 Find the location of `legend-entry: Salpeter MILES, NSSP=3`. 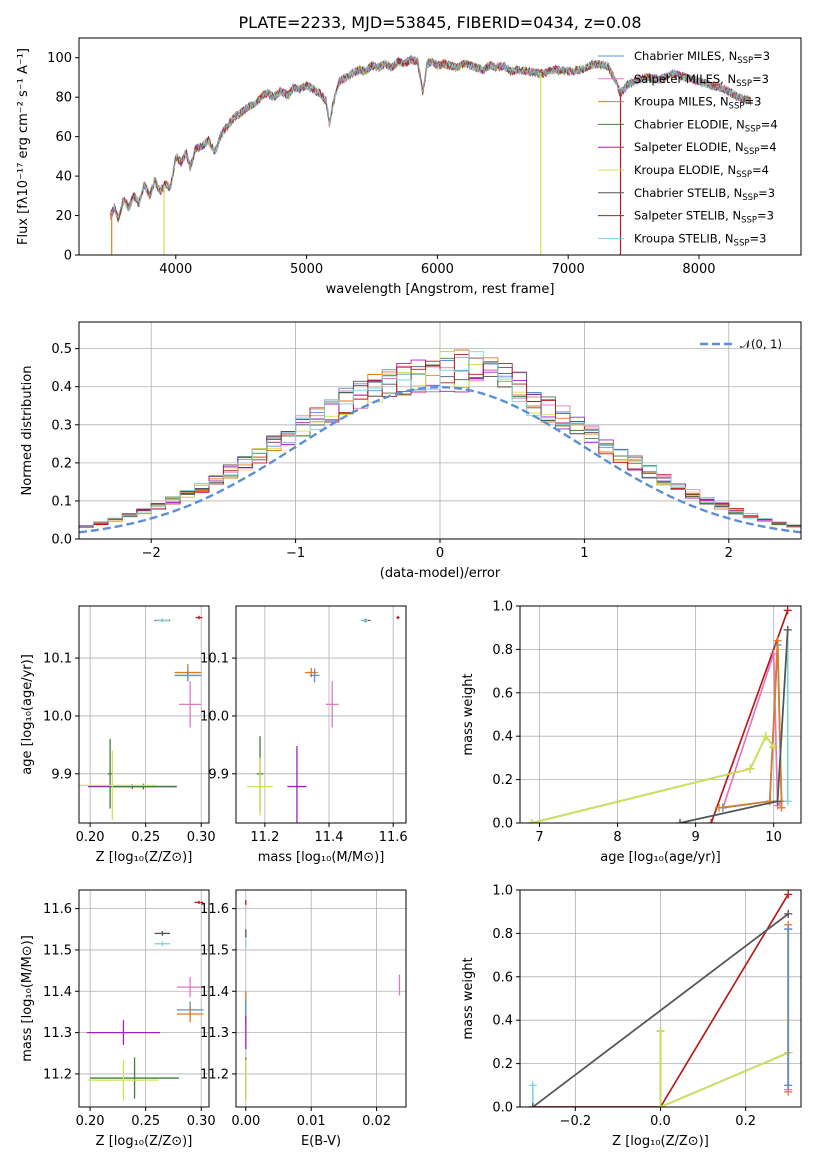

legend-entry: Salpeter MILES, NSSP=3 is located at coordinates (701, 80).